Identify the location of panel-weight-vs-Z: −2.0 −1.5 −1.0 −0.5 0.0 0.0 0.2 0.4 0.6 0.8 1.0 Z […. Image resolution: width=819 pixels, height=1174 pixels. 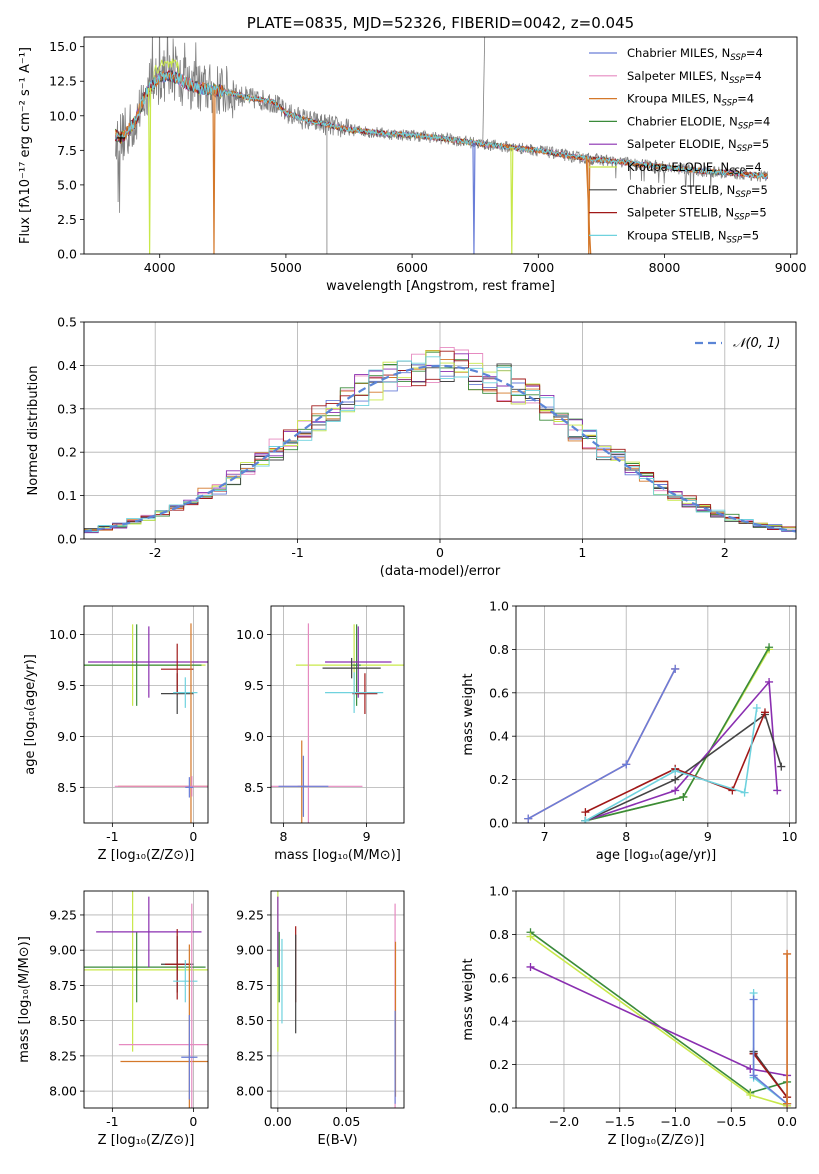
(629, 1016).